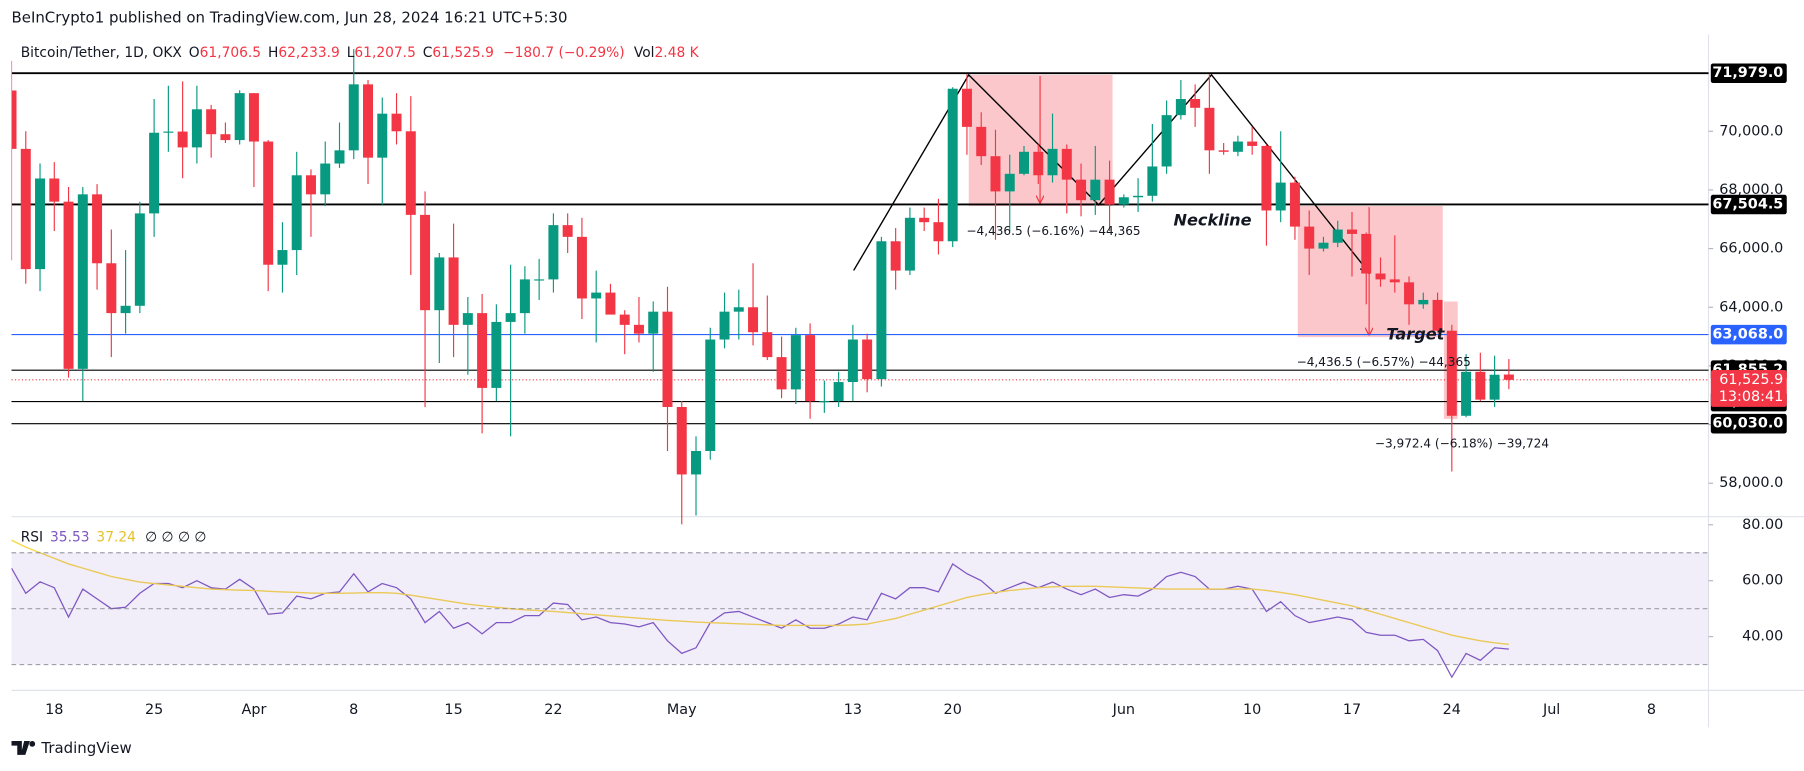  I want to click on level-label-box, so click(1748, 204).